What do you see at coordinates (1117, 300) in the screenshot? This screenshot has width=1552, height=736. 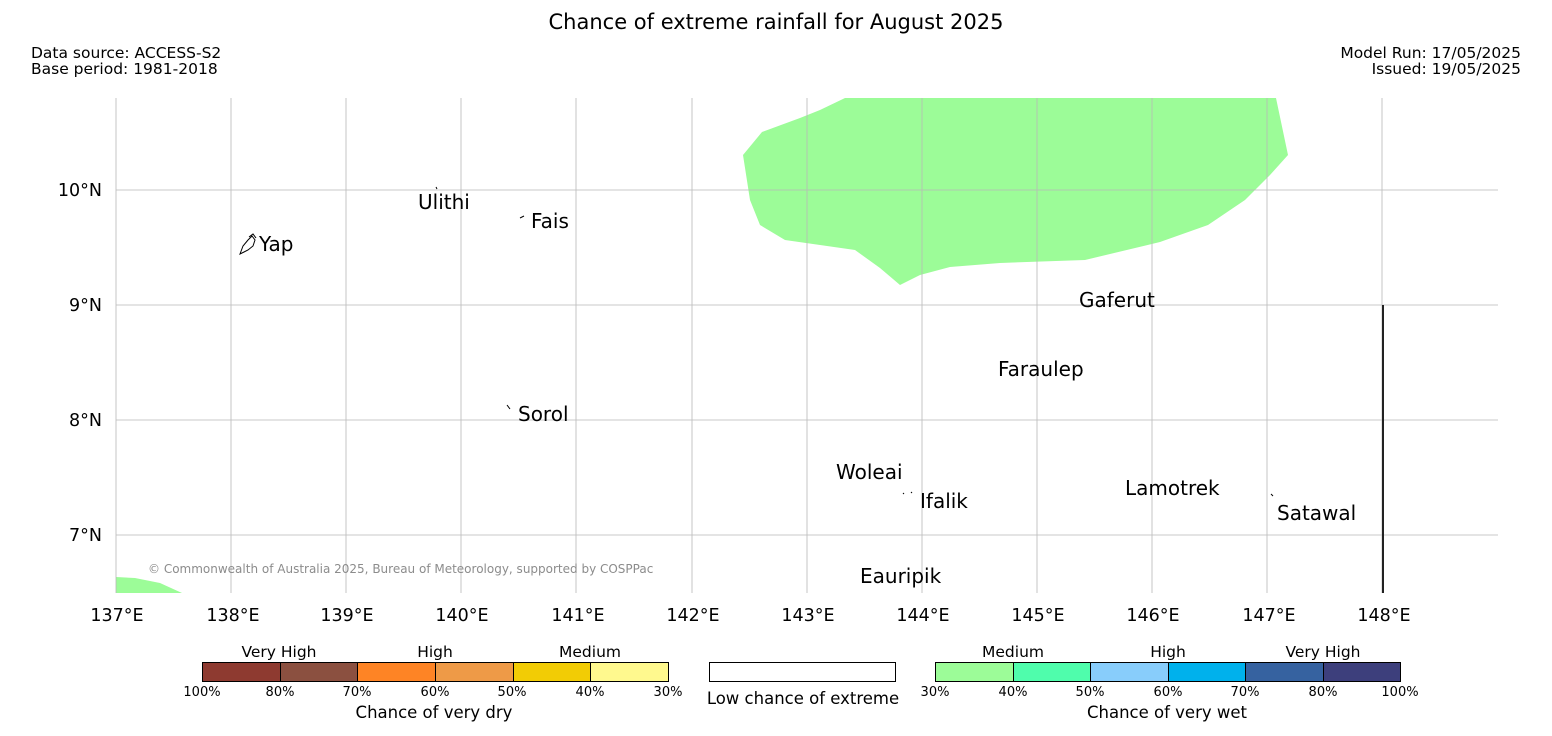 I see `place-label-gaferut: Gaferut` at bounding box center [1117, 300].